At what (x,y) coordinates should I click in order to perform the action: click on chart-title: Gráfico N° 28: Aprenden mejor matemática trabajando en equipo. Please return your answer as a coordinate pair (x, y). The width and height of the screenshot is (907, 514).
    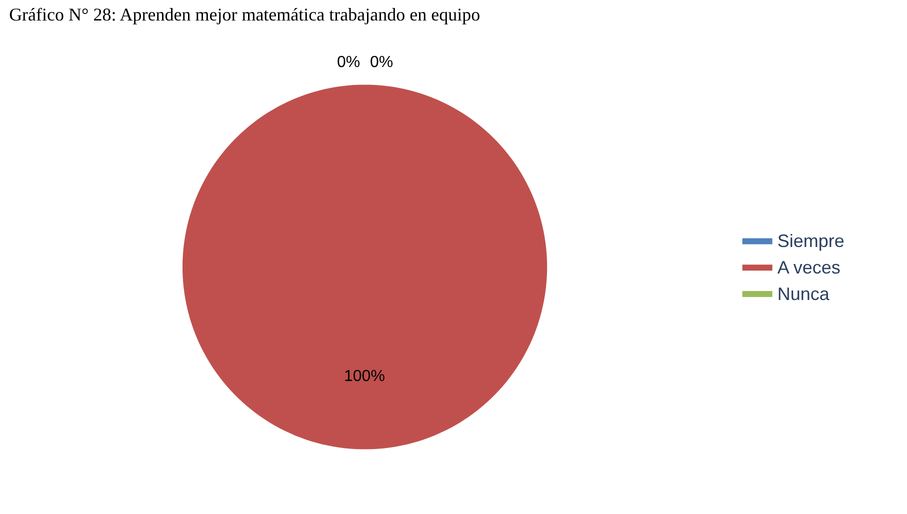
    Looking at the image, I should click on (244, 14).